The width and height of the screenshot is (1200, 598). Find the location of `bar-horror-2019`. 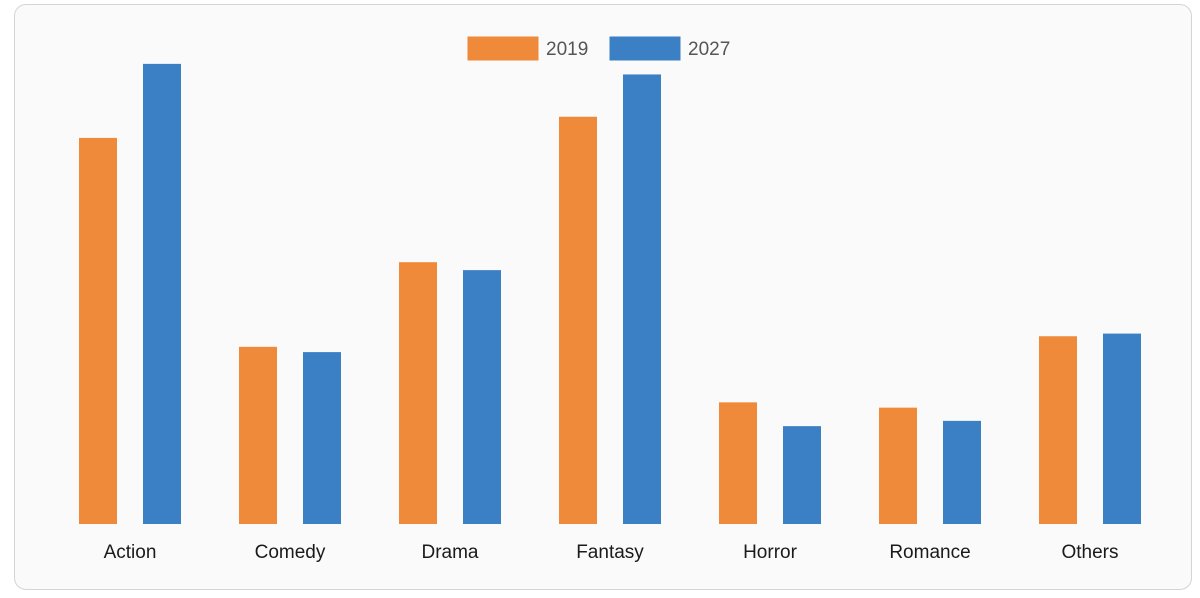

bar-horror-2019 is located at coordinates (738, 463).